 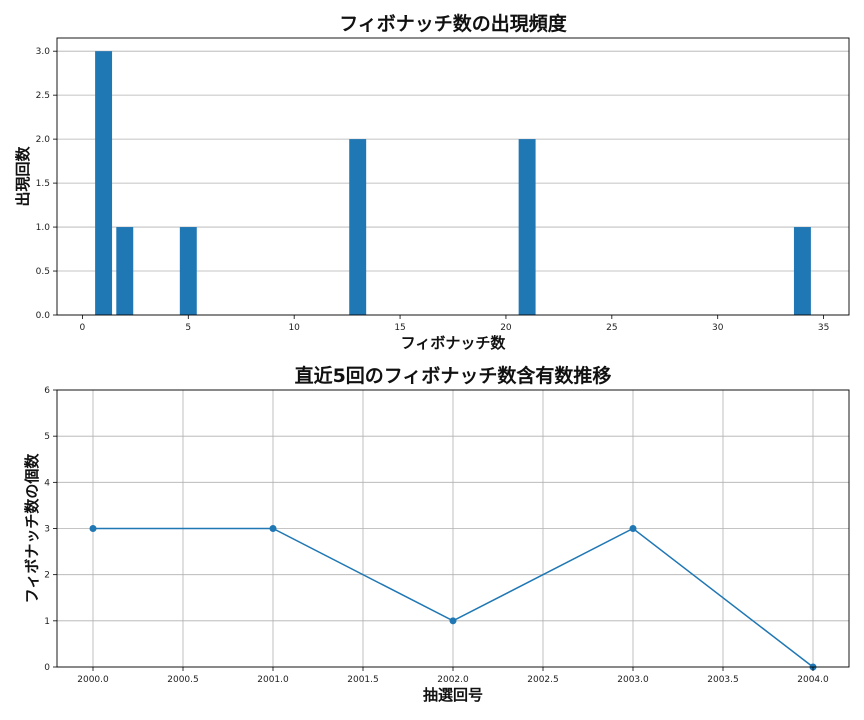 What do you see at coordinates (183, 680) in the screenshot?
I see `line-chart-x-tick-label: 2000.5` at bounding box center [183, 680].